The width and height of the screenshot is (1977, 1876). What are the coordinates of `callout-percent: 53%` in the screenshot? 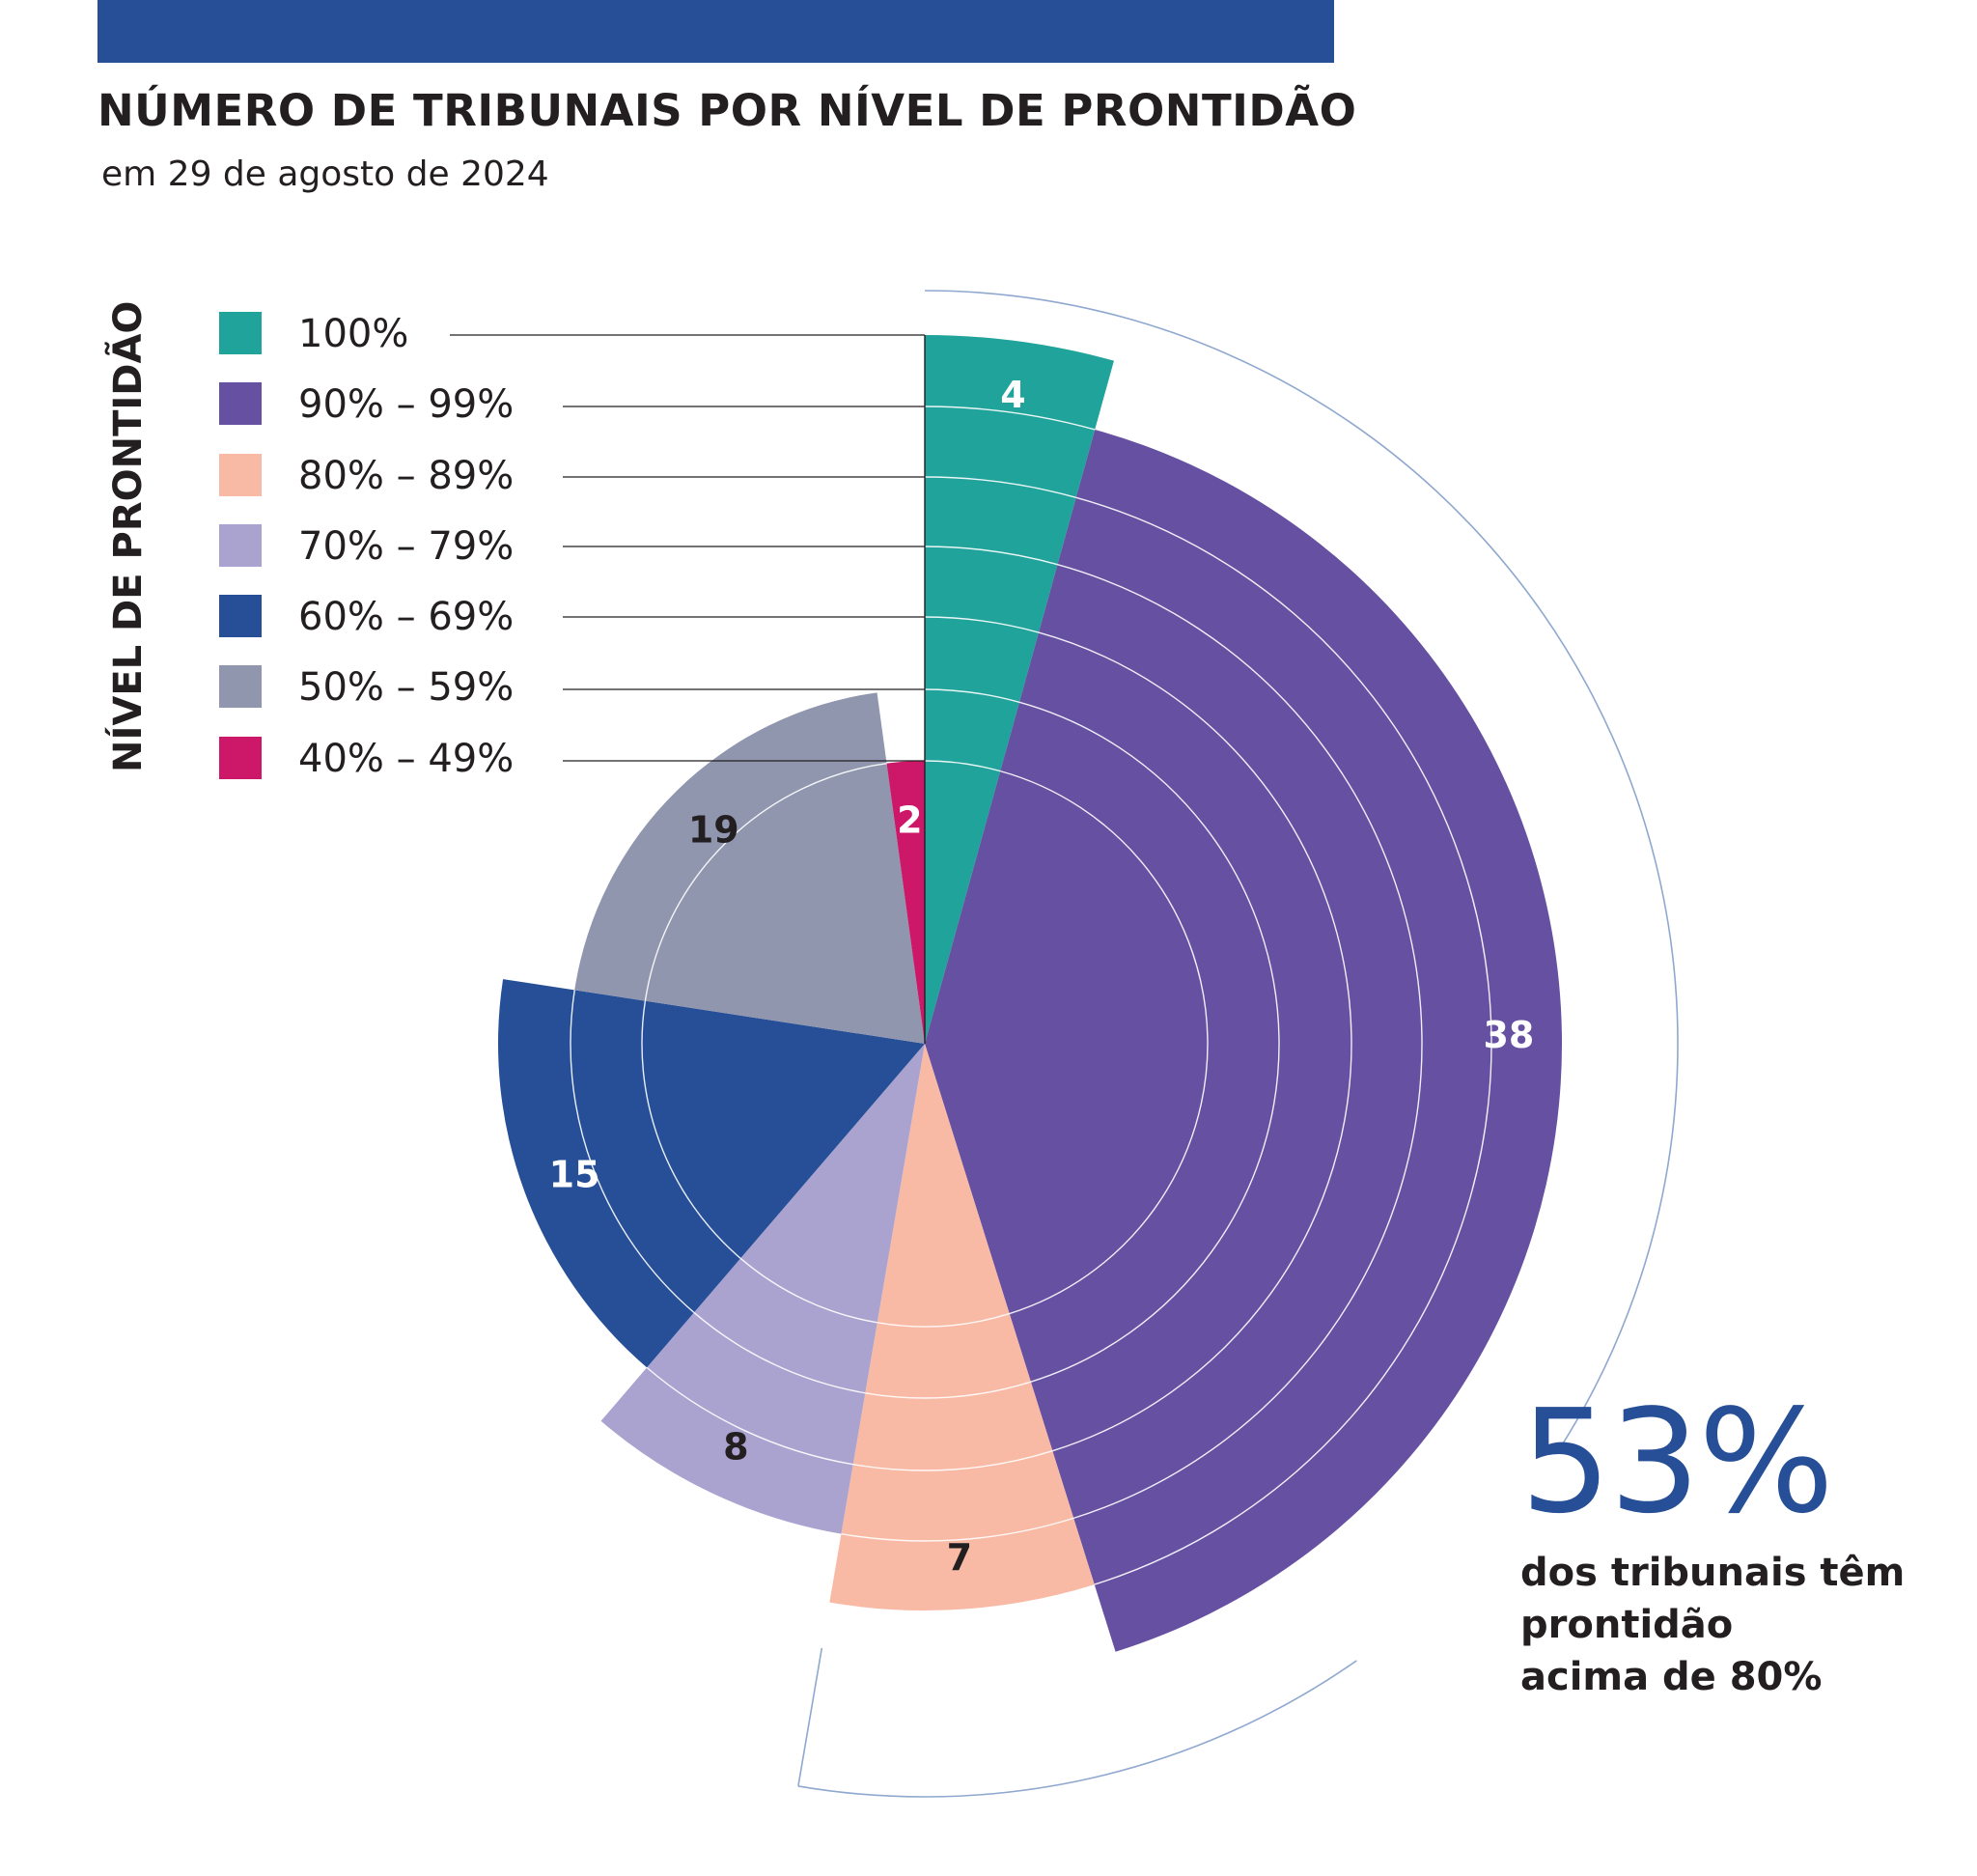 It's located at (1677, 1462).